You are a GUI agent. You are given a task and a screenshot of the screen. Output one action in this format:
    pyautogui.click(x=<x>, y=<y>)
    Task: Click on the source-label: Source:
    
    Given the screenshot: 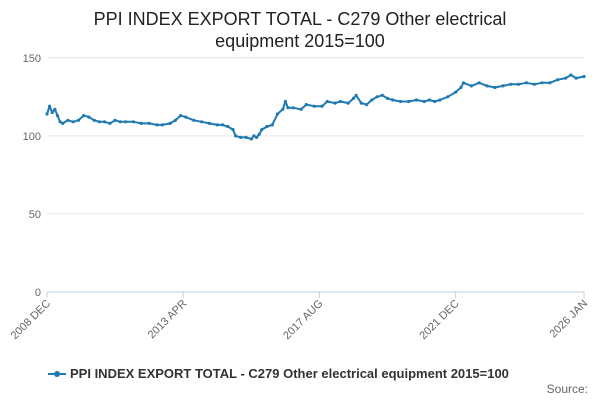 What is the action you would take?
    pyautogui.click(x=567, y=389)
    